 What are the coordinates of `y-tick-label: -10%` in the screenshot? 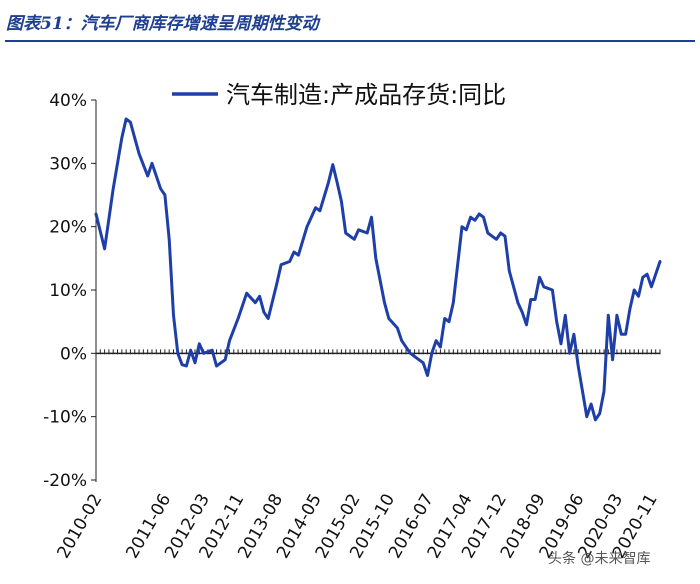 It's located at (65, 418).